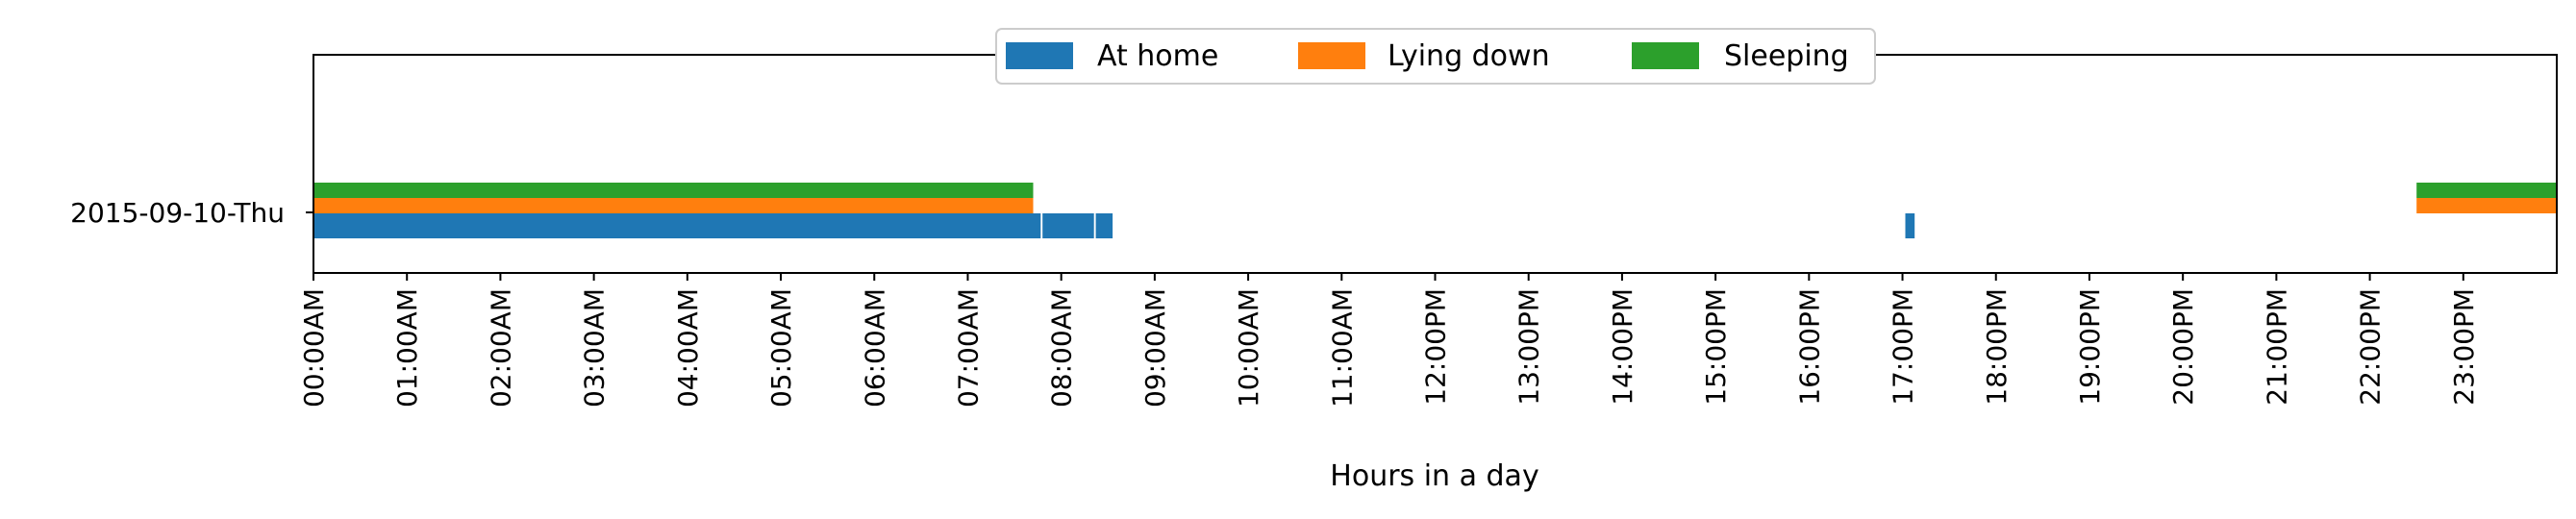 Image resolution: width=2576 pixels, height=519 pixels. What do you see at coordinates (1786, 56) in the screenshot?
I see `legend-label-sleeping: Sleeping` at bounding box center [1786, 56].